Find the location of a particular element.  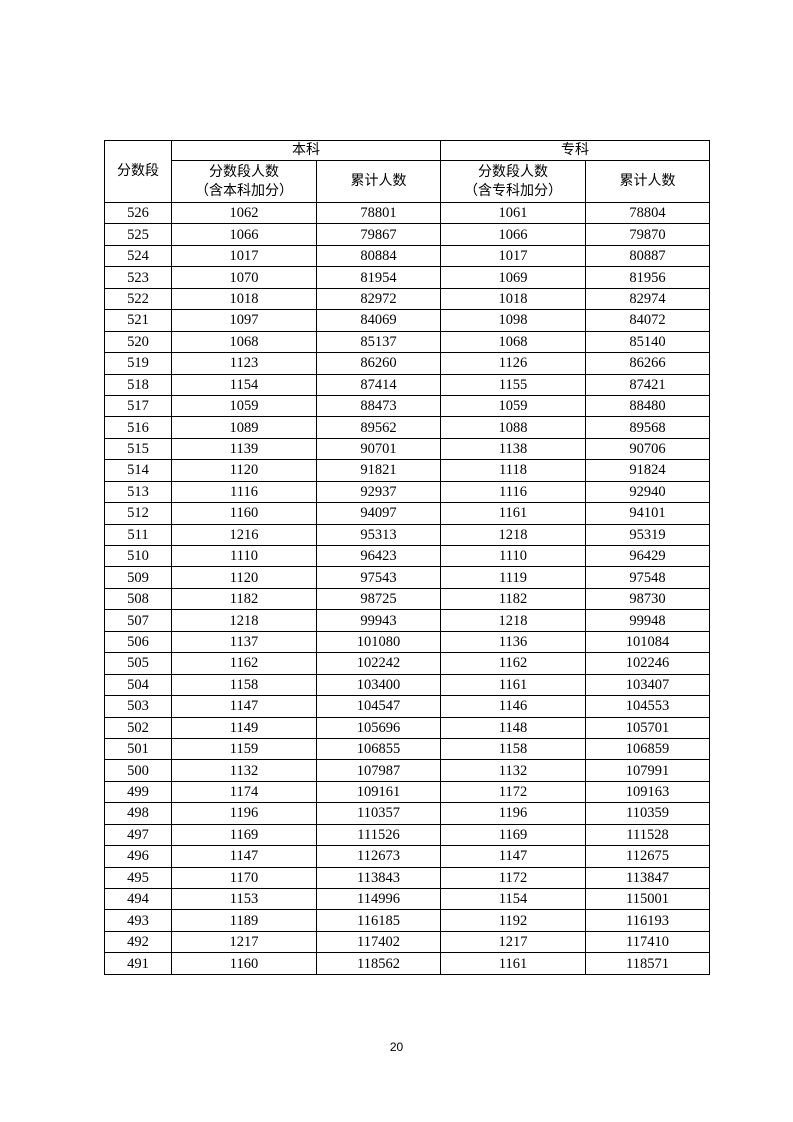

vocational-count-cell: 1218 is located at coordinates (513, 535).